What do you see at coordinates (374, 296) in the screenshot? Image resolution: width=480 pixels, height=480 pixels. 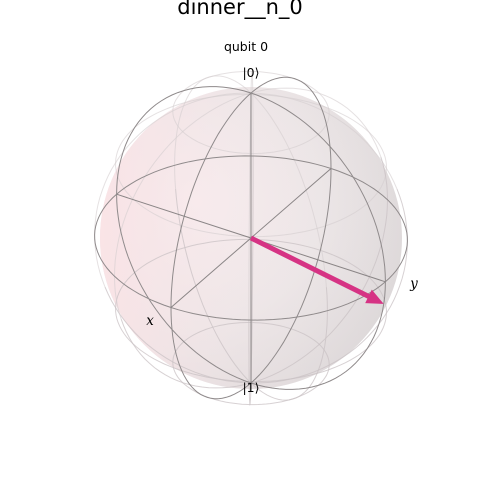 I see `state-vector-head` at bounding box center [374, 296].